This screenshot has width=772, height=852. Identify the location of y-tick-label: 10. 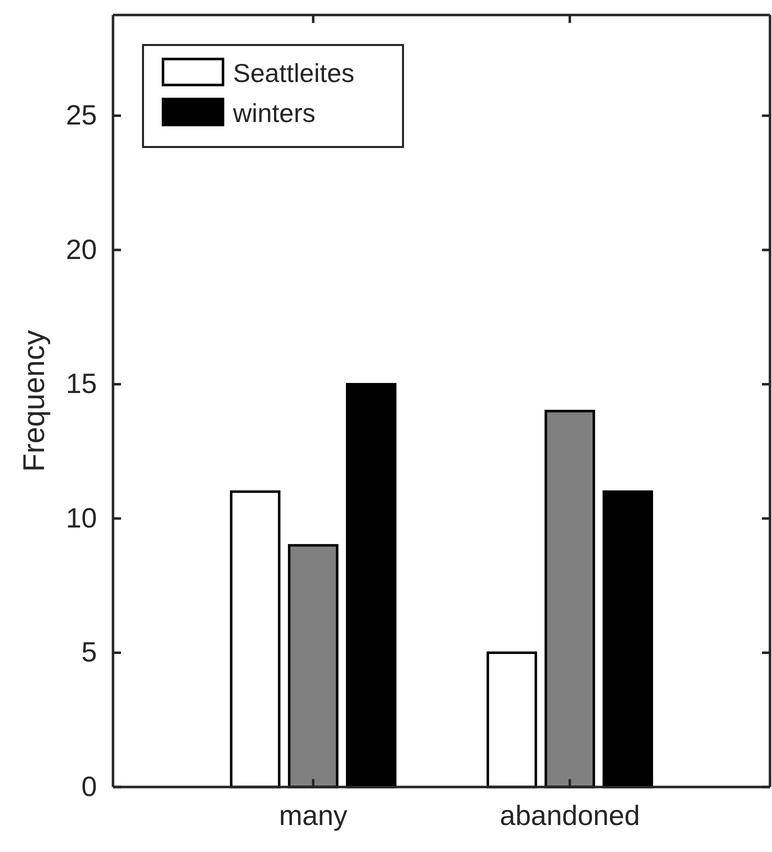
(81, 518).